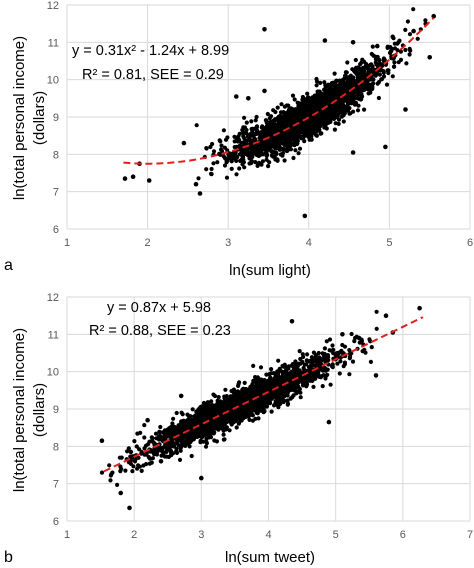  Describe the element at coordinates (56, 193) in the screenshot. I see `y-tick-label: 7` at that location.